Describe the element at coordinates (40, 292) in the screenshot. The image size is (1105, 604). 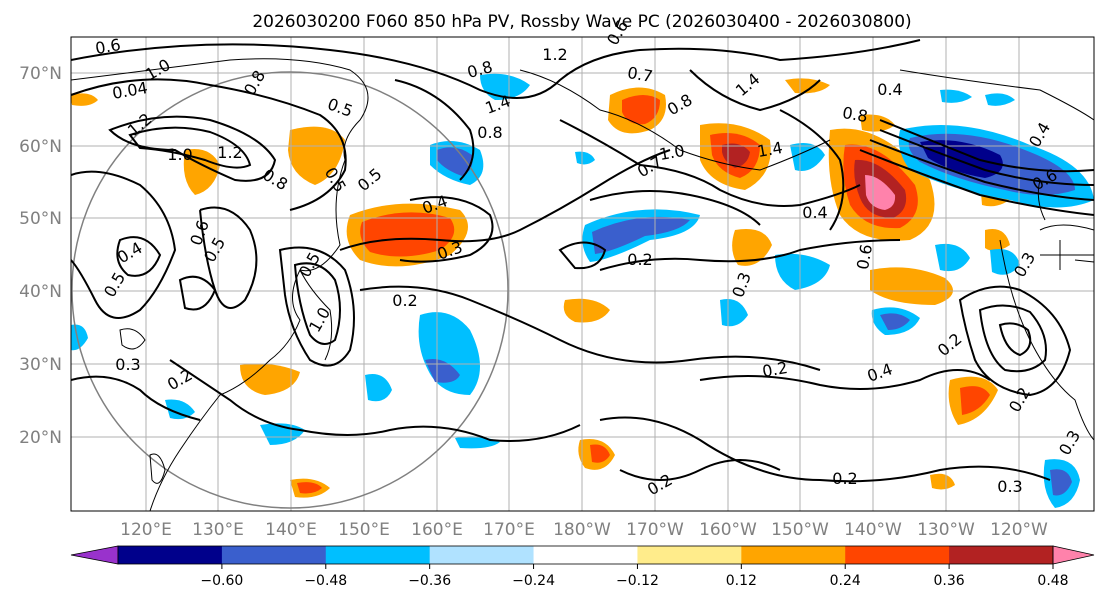
I see `lat-label: 40°N` at that location.